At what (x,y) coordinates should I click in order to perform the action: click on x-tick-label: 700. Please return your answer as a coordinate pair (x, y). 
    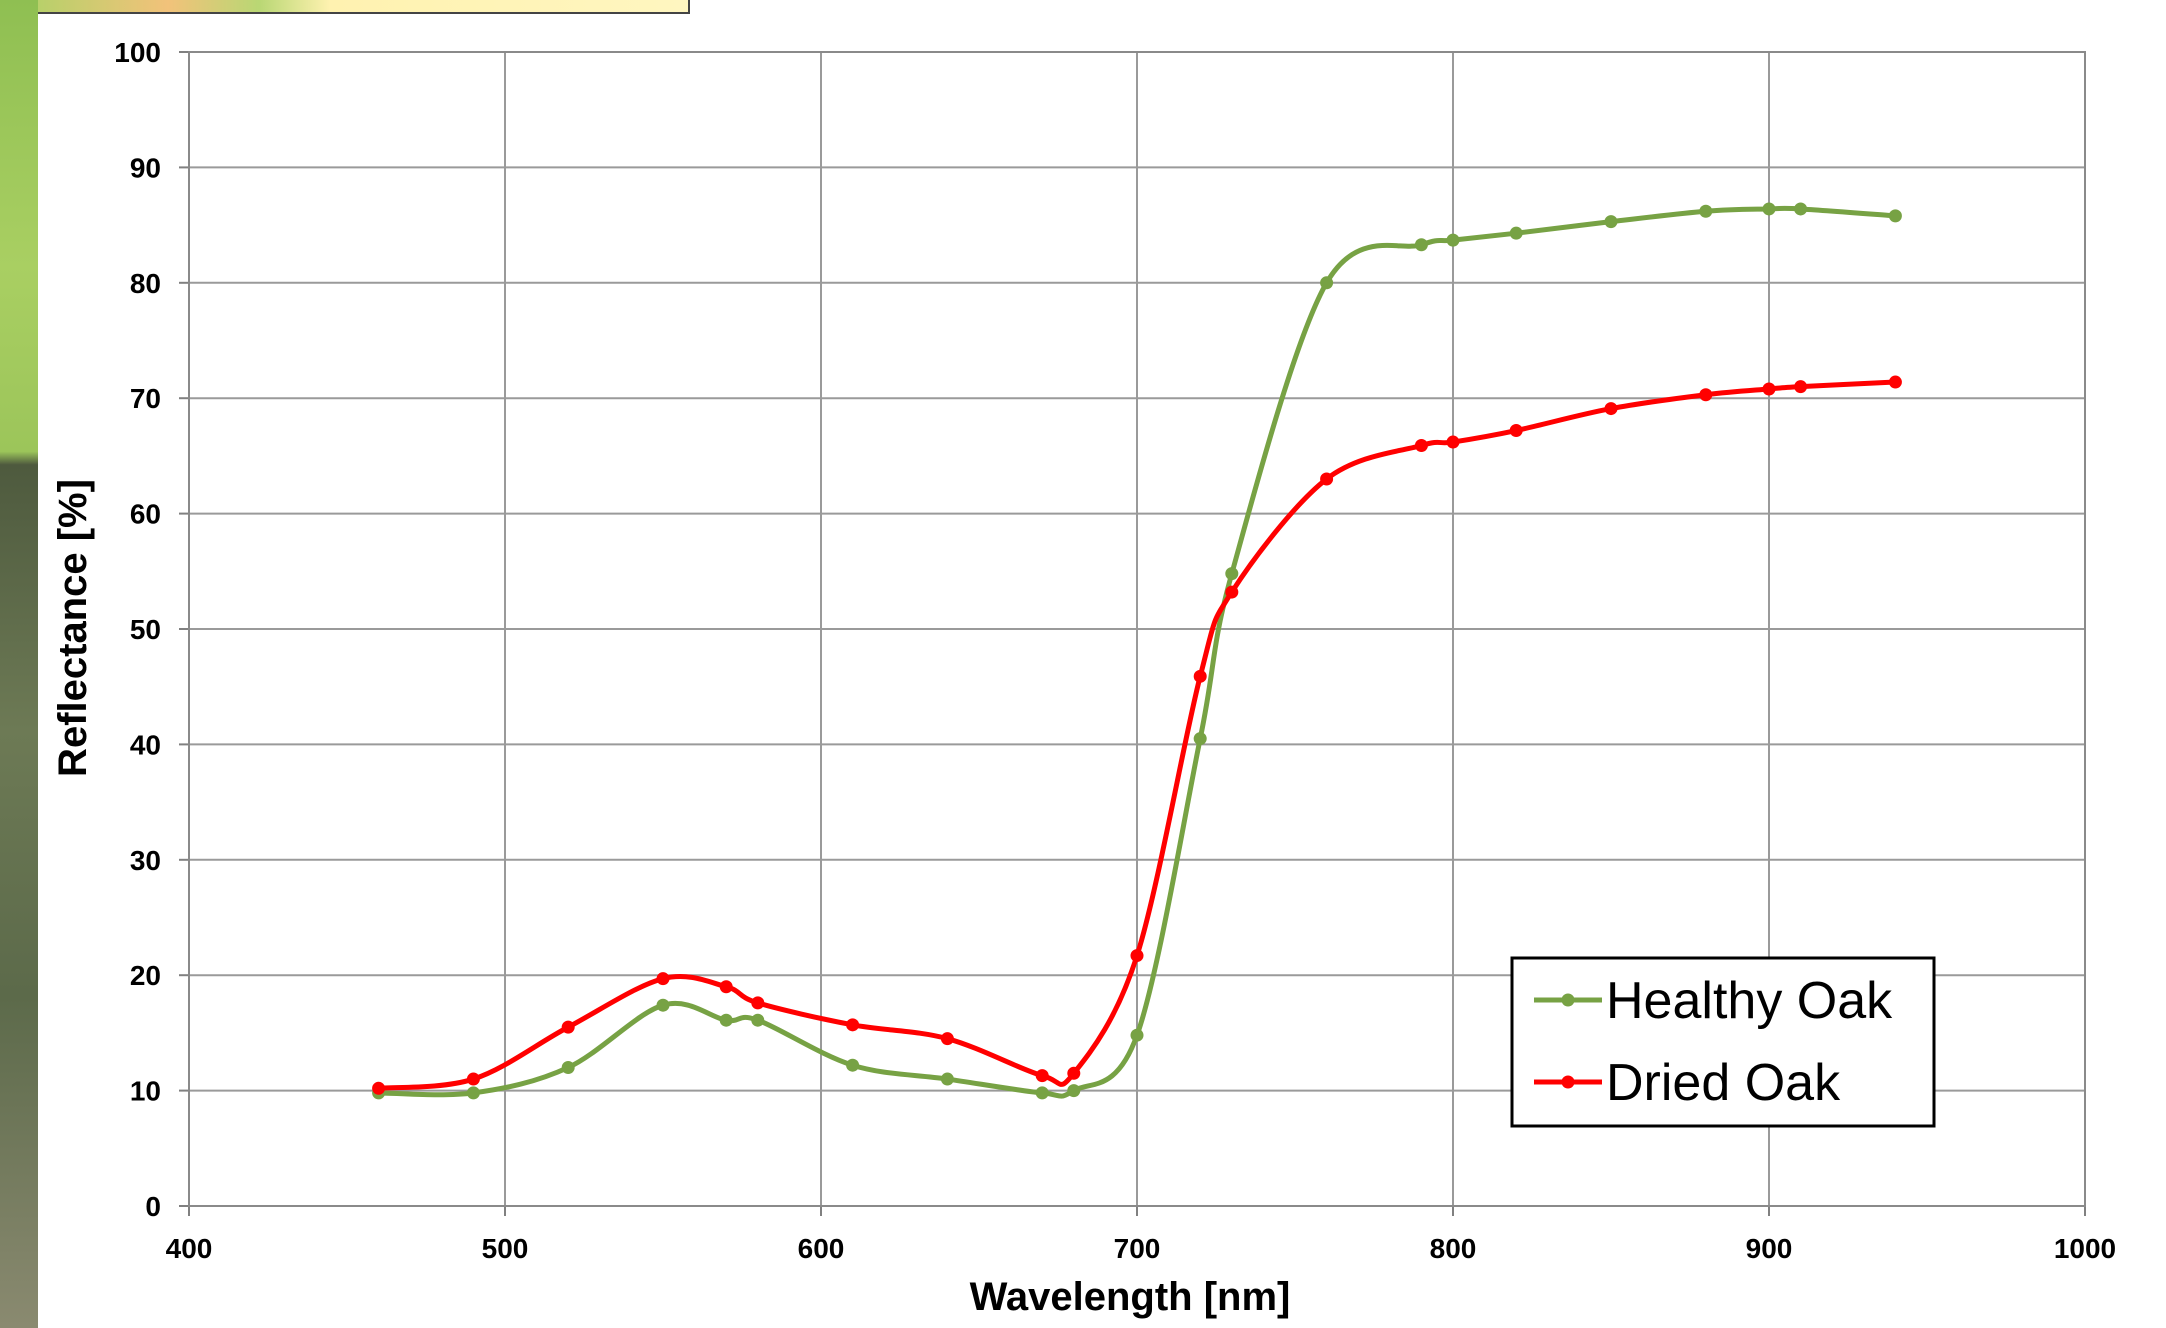
    Looking at the image, I should click on (1137, 1248).